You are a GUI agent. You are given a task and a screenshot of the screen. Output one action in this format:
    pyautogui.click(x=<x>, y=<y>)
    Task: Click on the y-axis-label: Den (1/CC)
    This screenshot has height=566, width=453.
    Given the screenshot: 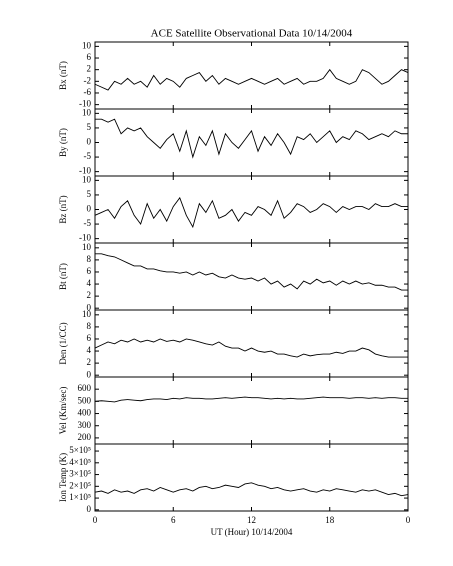 What is the action you would take?
    pyautogui.click(x=63, y=343)
    